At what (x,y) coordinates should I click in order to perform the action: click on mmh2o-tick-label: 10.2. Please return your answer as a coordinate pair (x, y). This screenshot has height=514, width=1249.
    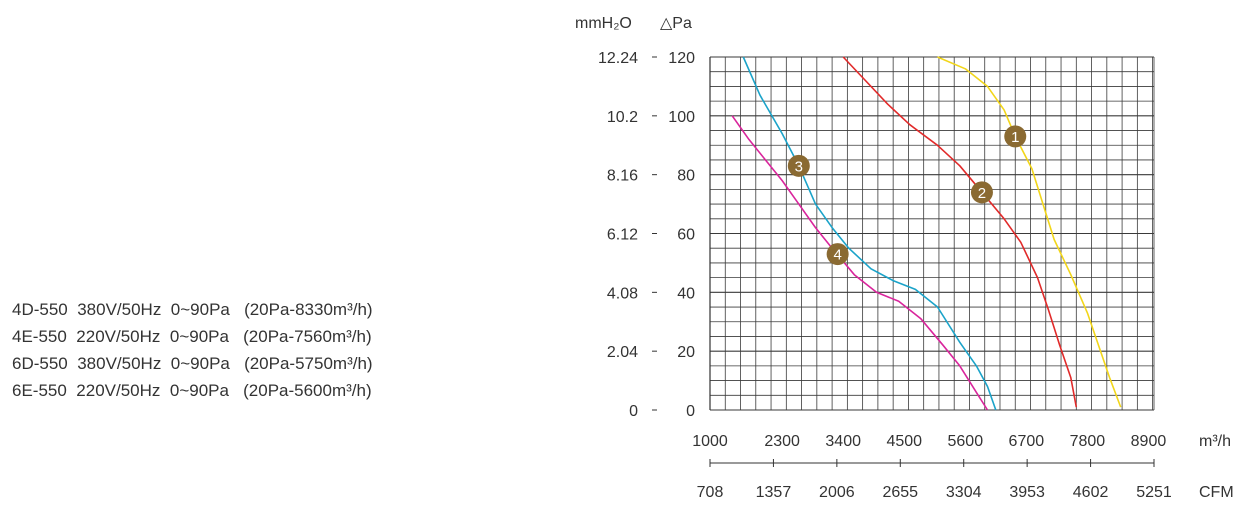
    Looking at the image, I should click on (622, 117).